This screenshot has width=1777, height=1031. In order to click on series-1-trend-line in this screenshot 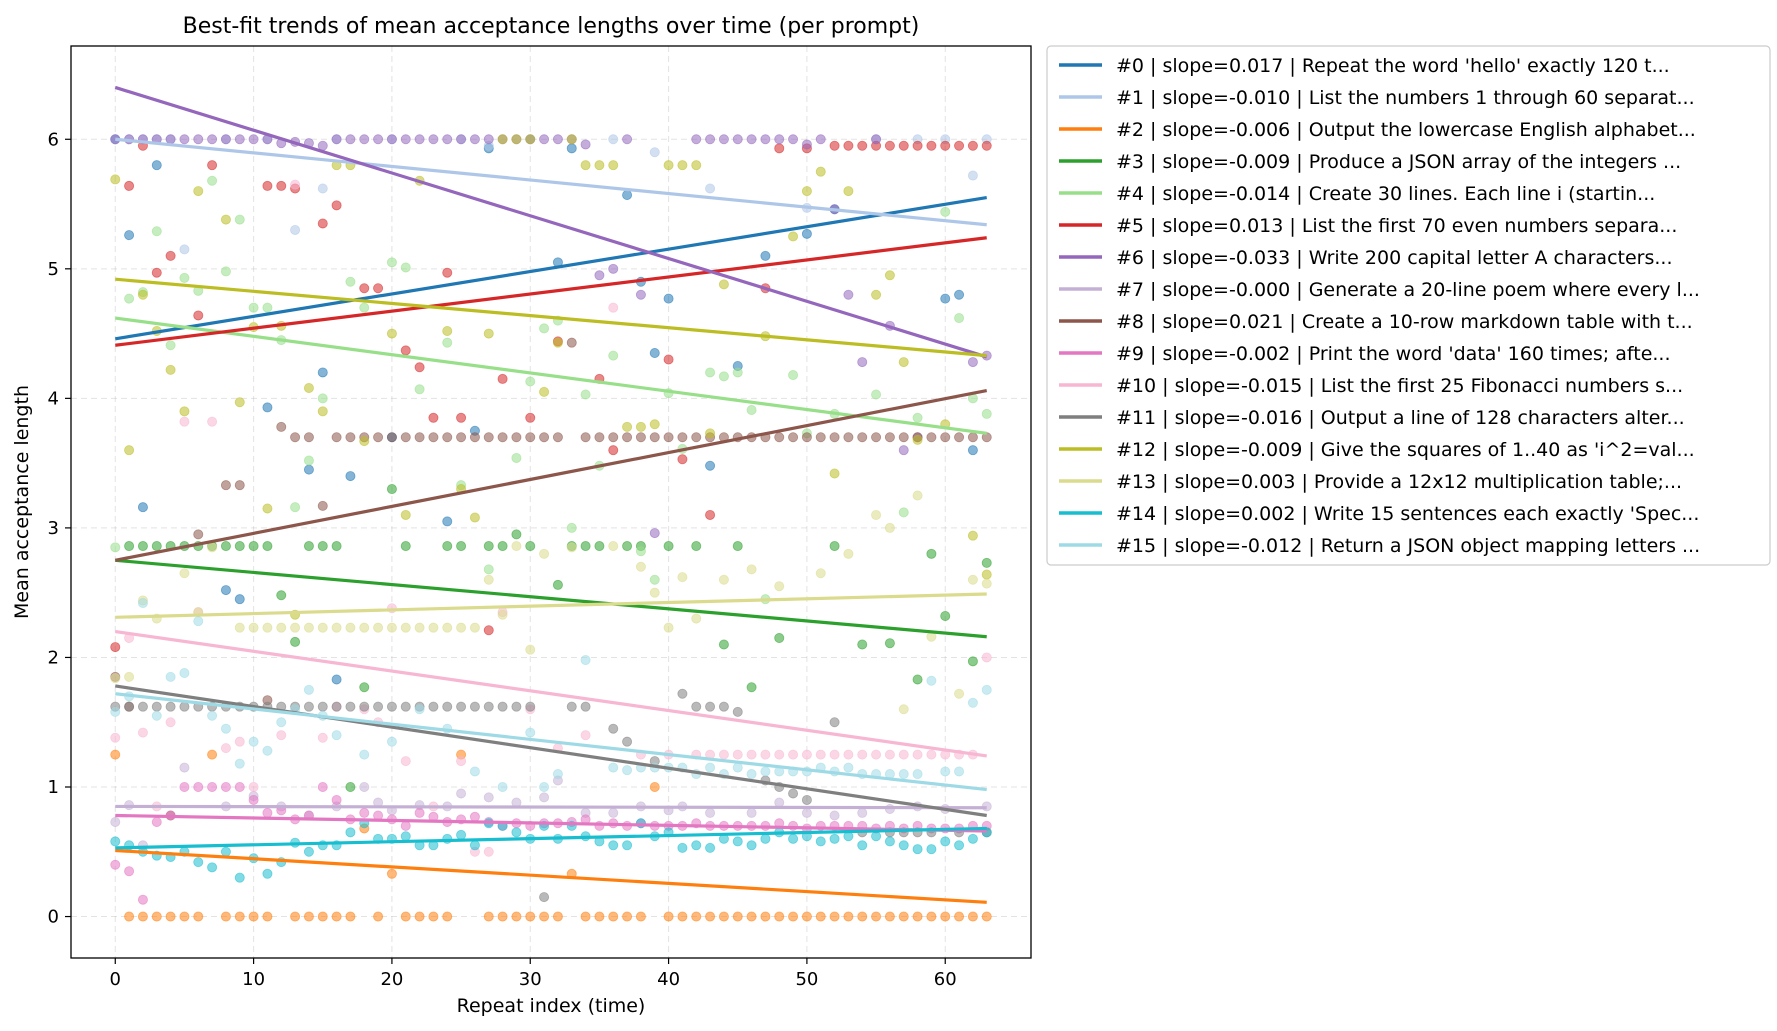, I will do `click(551, 182)`.